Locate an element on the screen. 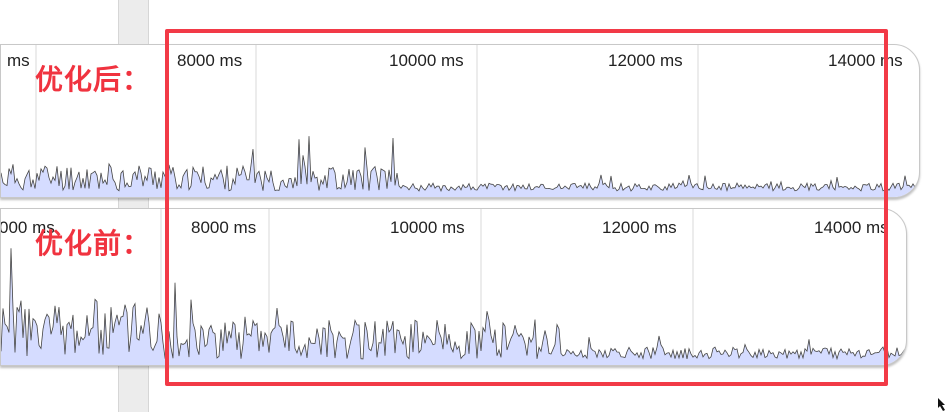 The image size is (950, 412). label-before-optimization: 优化前： is located at coordinates (93, 243).